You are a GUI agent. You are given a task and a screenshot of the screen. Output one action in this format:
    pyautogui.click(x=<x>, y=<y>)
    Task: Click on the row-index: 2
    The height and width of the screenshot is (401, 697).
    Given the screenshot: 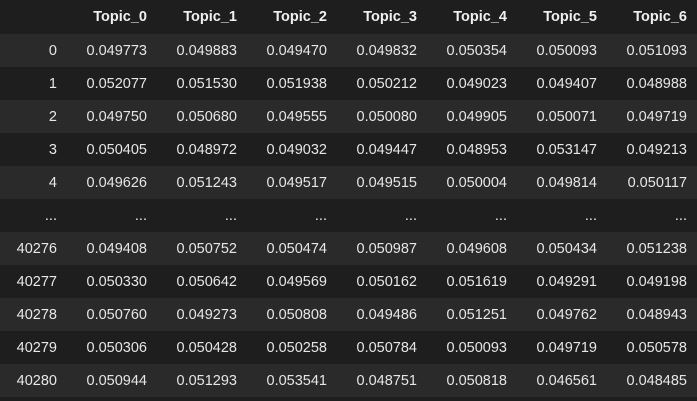 What is the action you would take?
    pyautogui.click(x=52, y=116)
    